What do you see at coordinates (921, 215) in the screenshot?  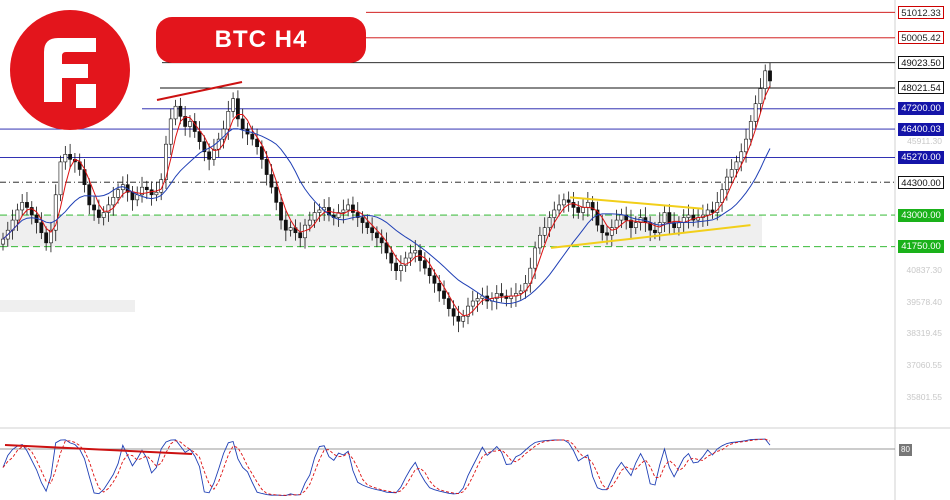 I see `price-level-tag: 43000.00` at bounding box center [921, 215].